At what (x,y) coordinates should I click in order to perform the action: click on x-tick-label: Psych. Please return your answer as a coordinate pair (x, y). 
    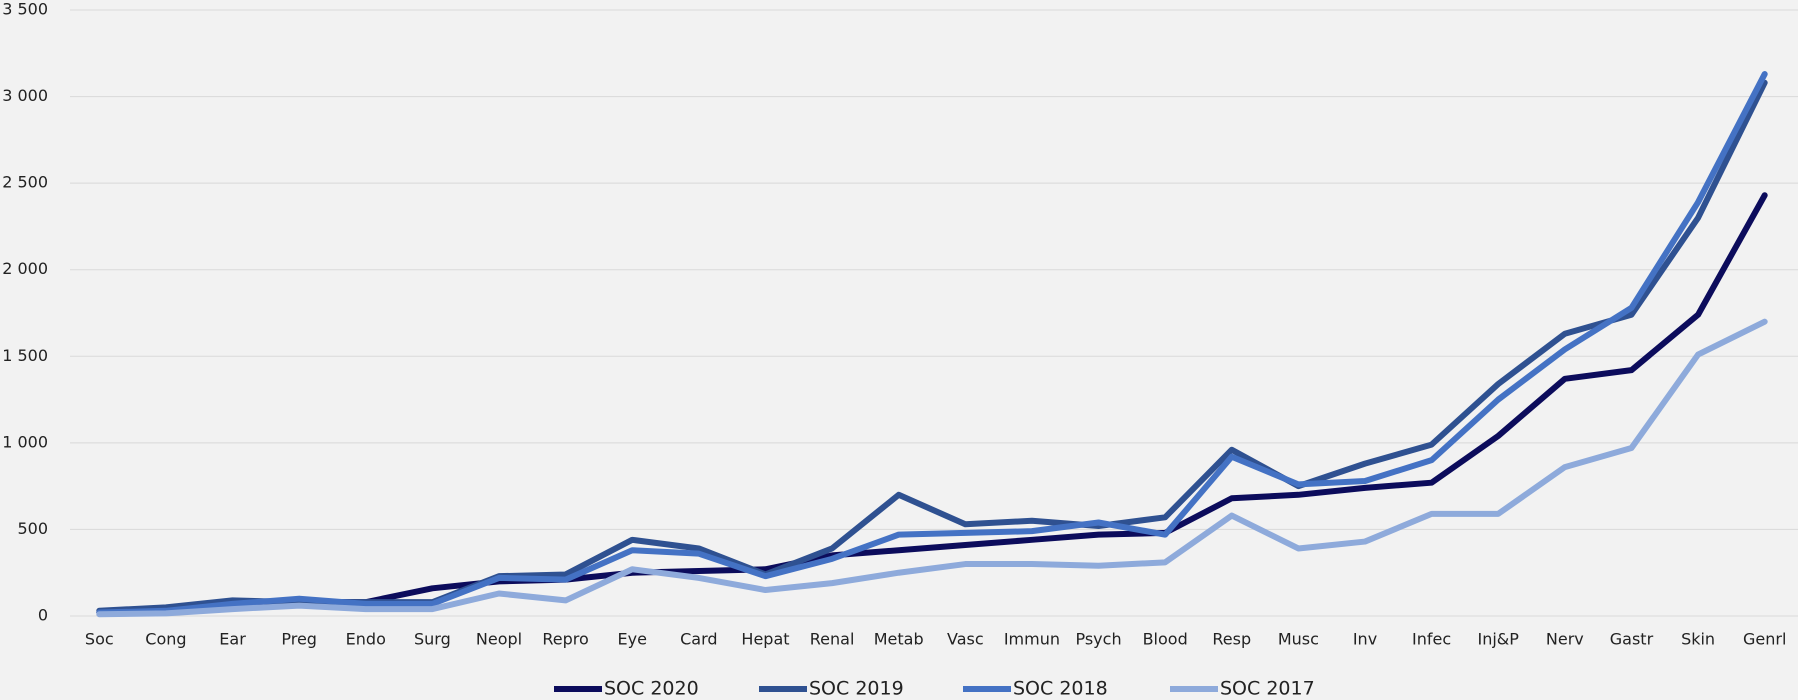
    Looking at the image, I should click on (1098, 639).